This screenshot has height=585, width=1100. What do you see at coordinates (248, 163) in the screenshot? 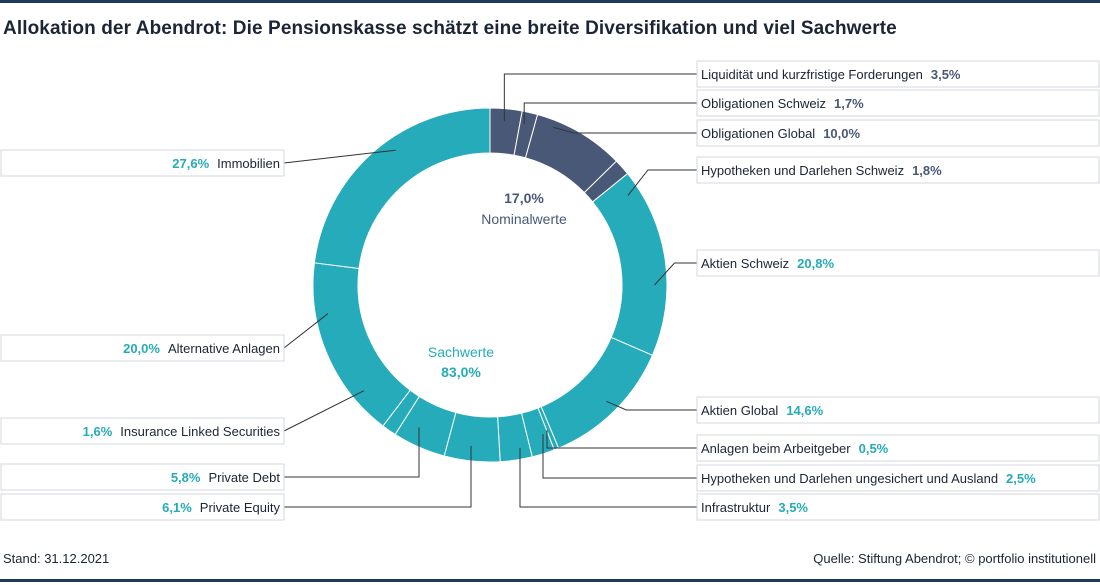
I see `label-immobilien-text: Immobilien` at bounding box center [248, 163].